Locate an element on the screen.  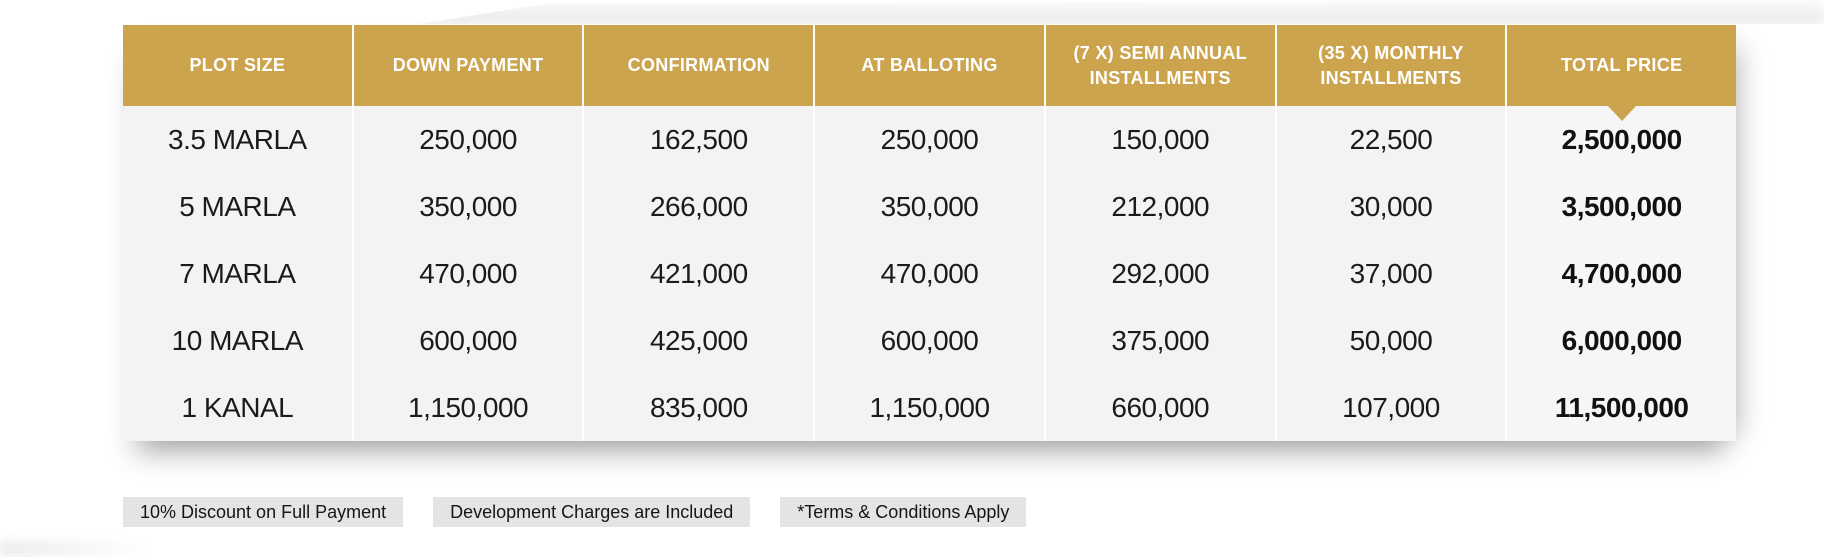
header-at-balloting: AT BALLOTING is located at coordinates (930, 65).